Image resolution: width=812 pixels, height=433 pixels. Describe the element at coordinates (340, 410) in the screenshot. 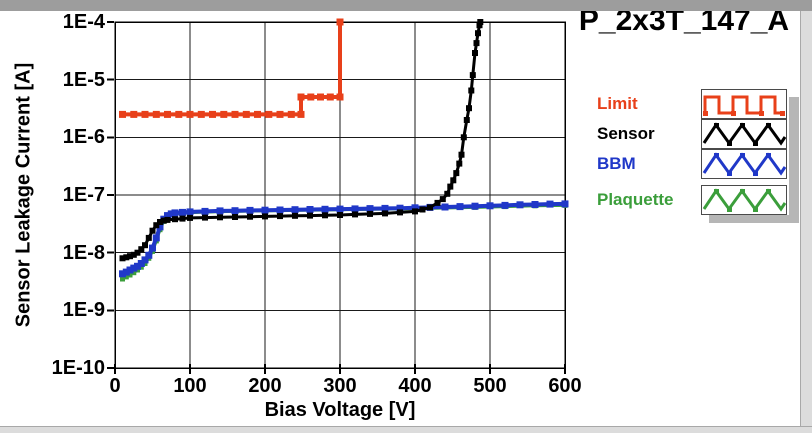

I see `x-axis-title: Bias Voltage [V]` at that location.